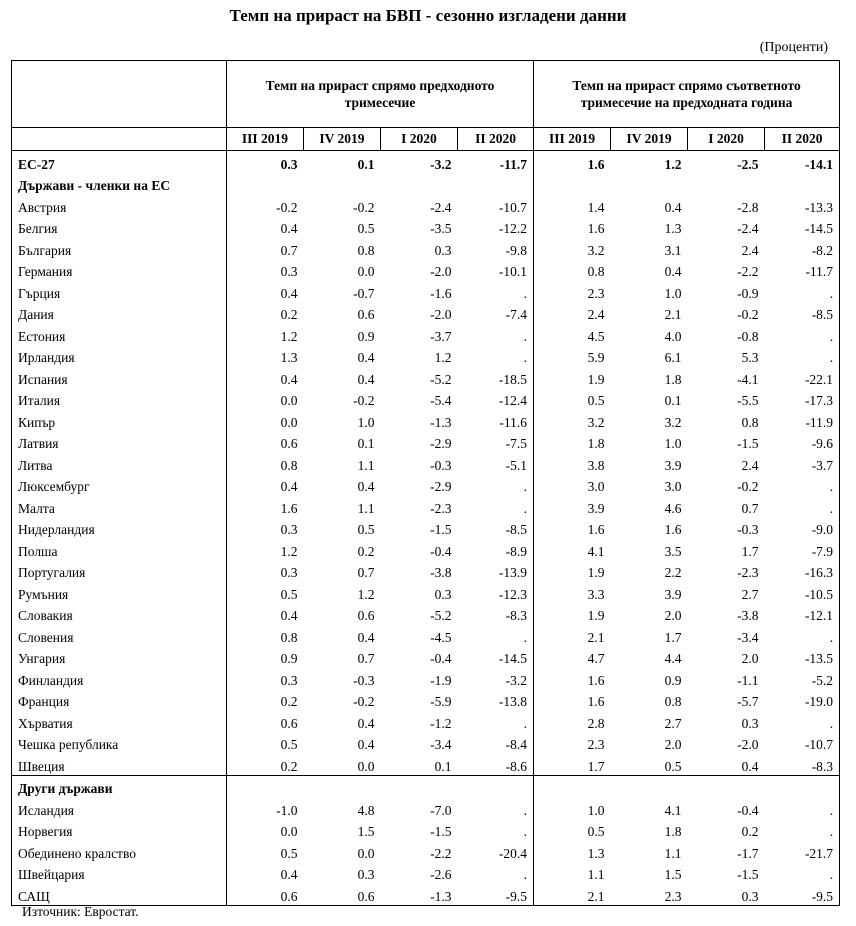 This screenshot has width=856, height=926. Describe the element at coordinates (119, 699) in the screenshot. I see `row-label: Франция` at that location.